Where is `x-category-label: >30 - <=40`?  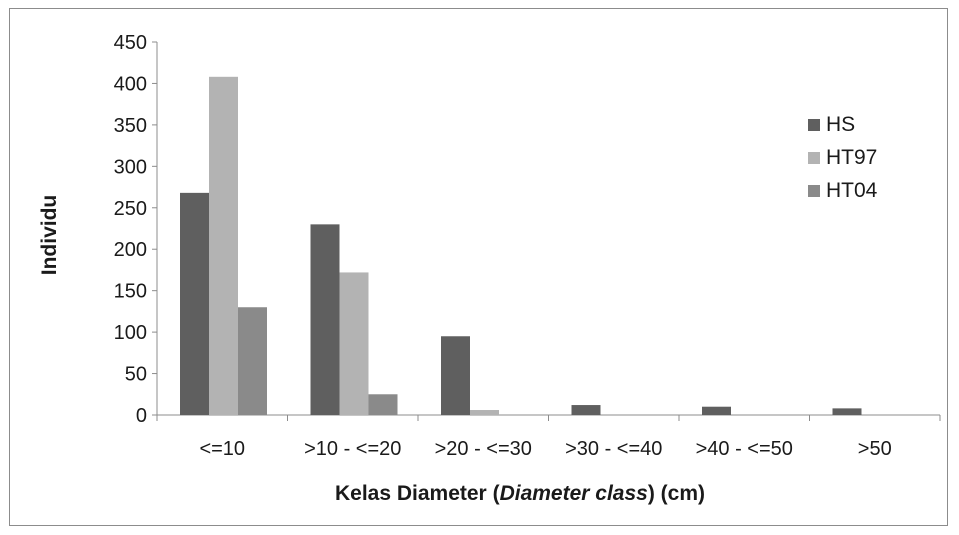 x-category-label: >30 - <=40 is located at coordinates (613, 449).